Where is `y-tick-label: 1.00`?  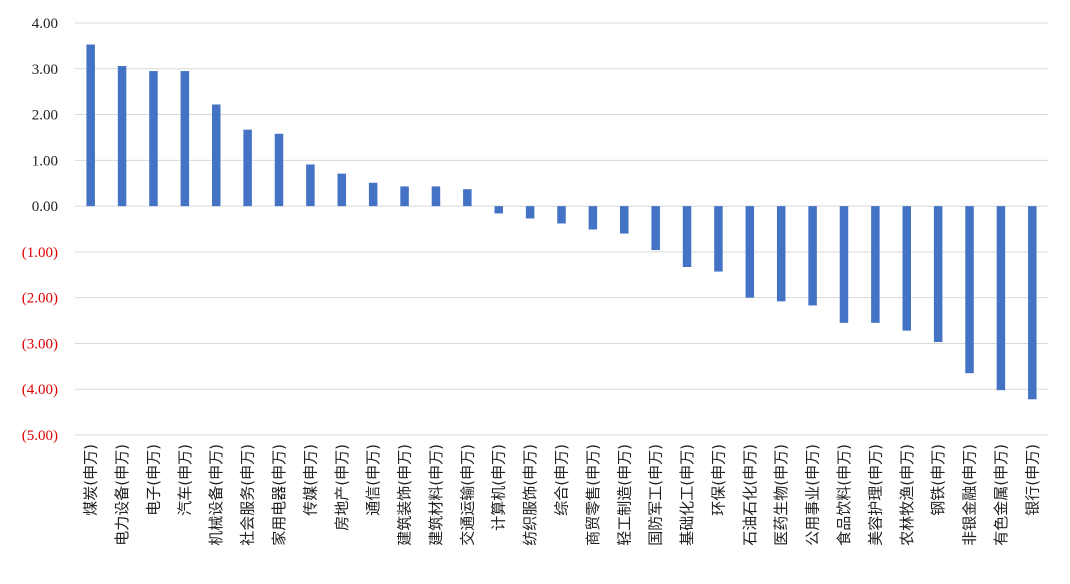 y-tick-label: 1.00 is located at coordinates (45, 161).